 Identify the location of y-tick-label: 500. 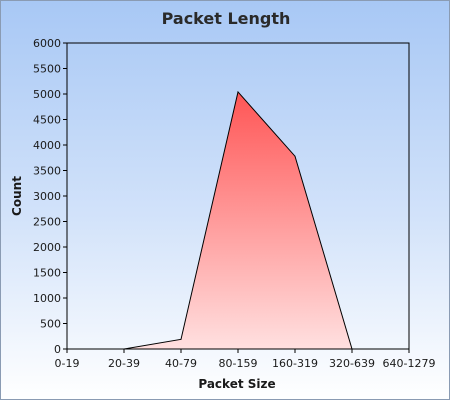
(50, 324).